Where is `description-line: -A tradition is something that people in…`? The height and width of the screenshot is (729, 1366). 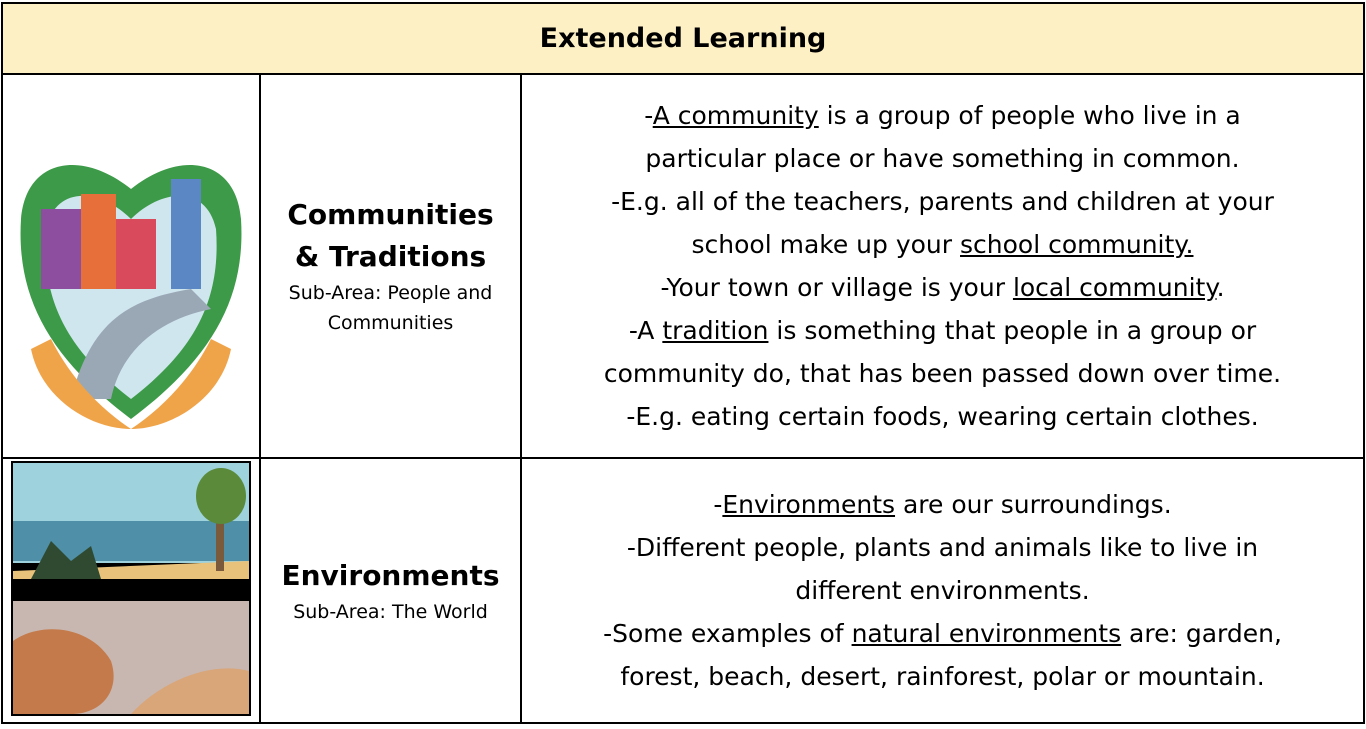 description-line: -A tradition is something that people in… is located at coordinates (942, 330).